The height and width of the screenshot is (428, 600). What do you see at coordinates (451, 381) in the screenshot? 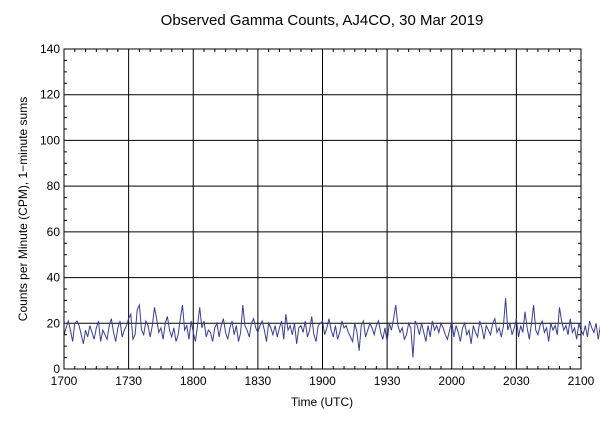
I see `x-tick-label: 2000` at bounding box center [451, 381].